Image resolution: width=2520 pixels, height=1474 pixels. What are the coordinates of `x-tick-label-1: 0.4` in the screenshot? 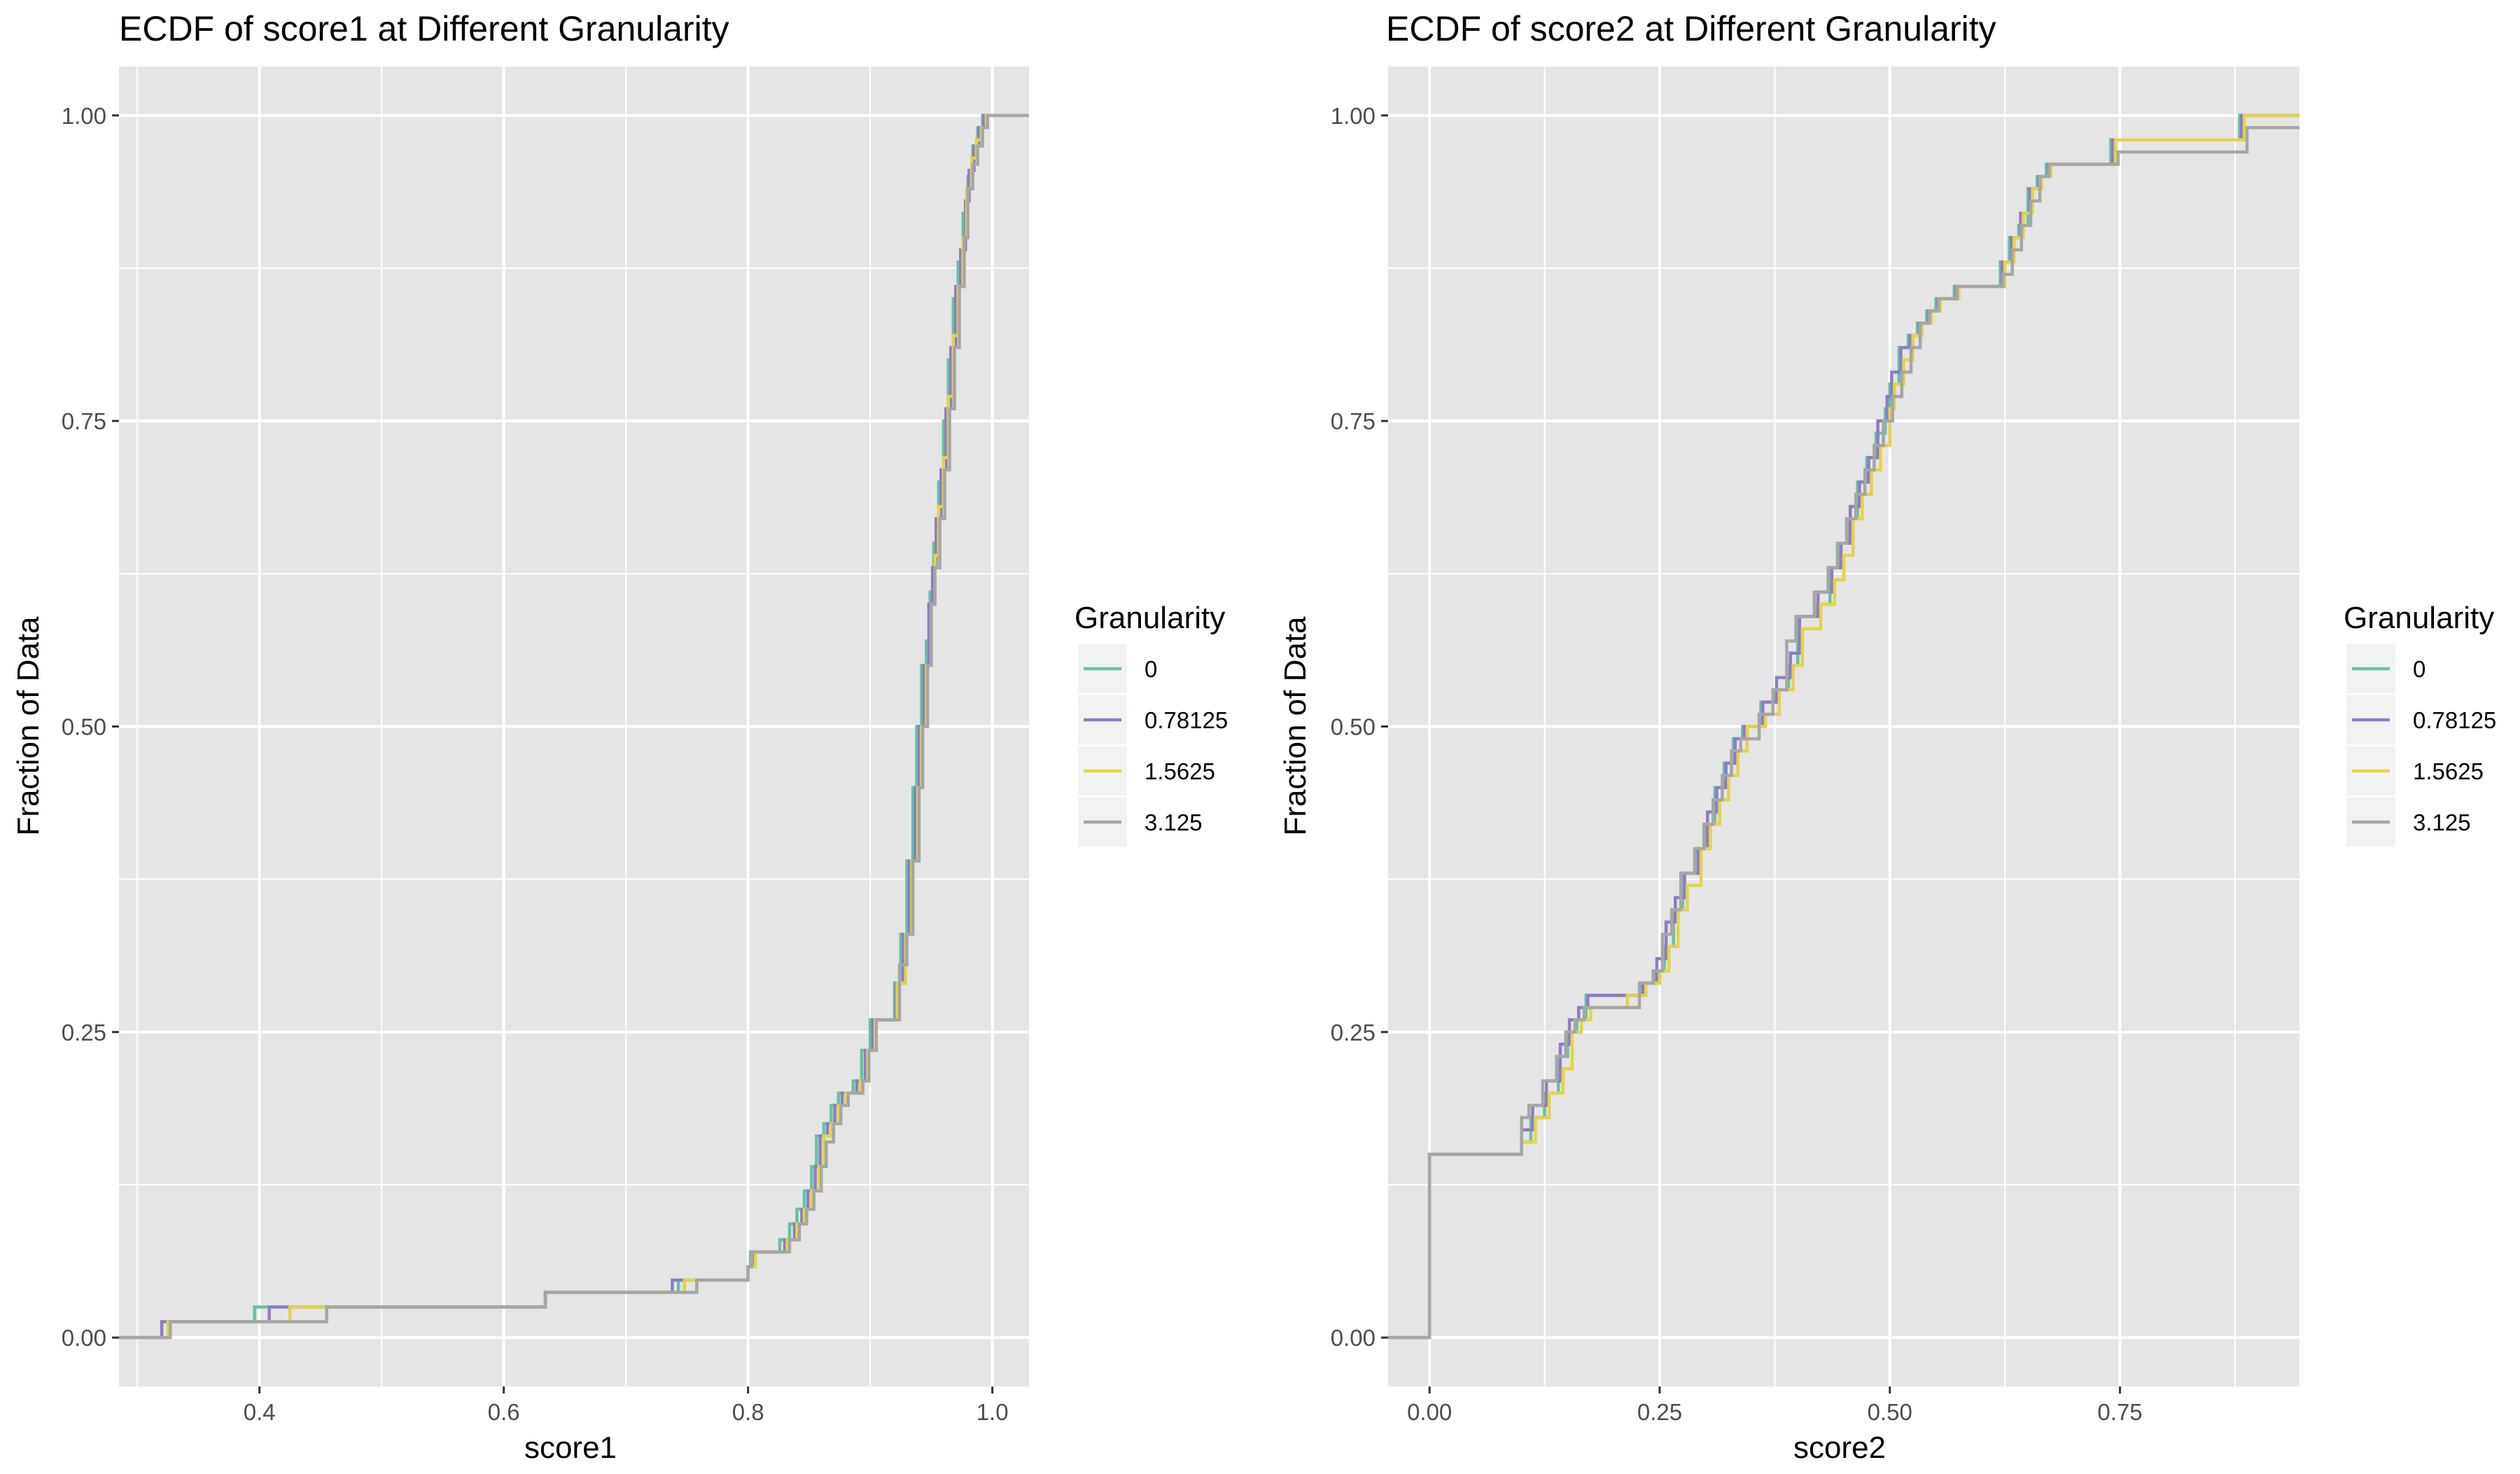 It's located at (260, 1412).